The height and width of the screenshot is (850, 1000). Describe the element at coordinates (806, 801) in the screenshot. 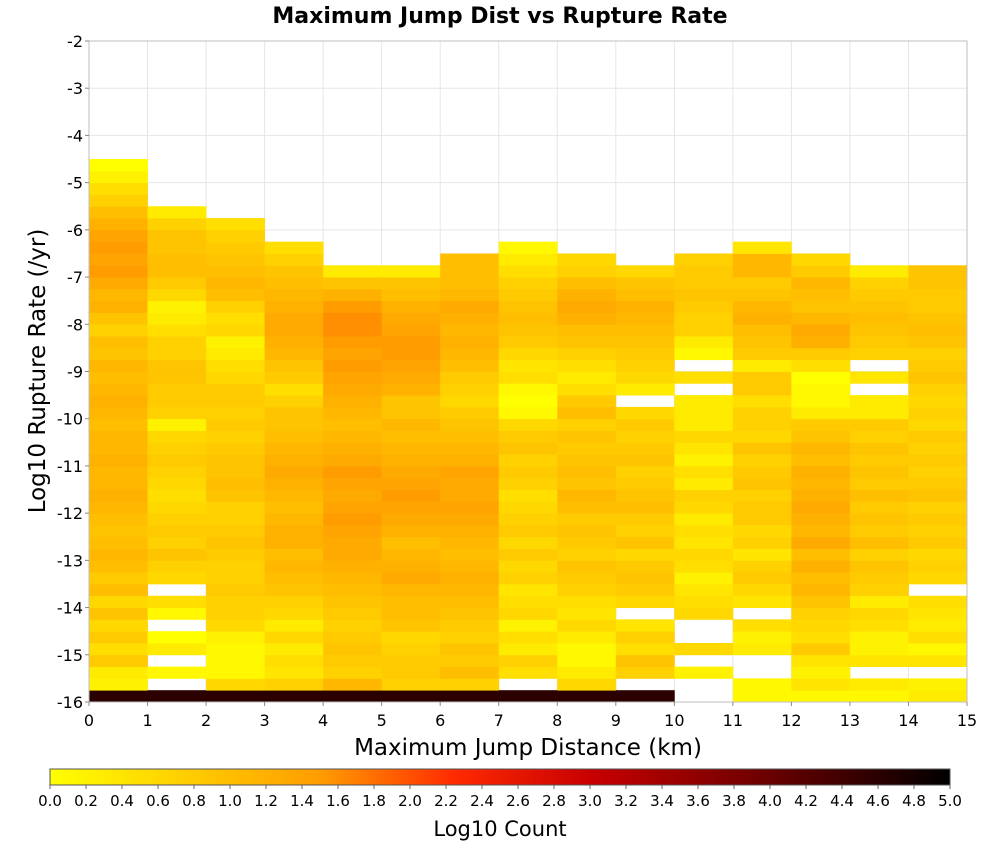

I see `colorbar-tick-label: 4.2` at that location.